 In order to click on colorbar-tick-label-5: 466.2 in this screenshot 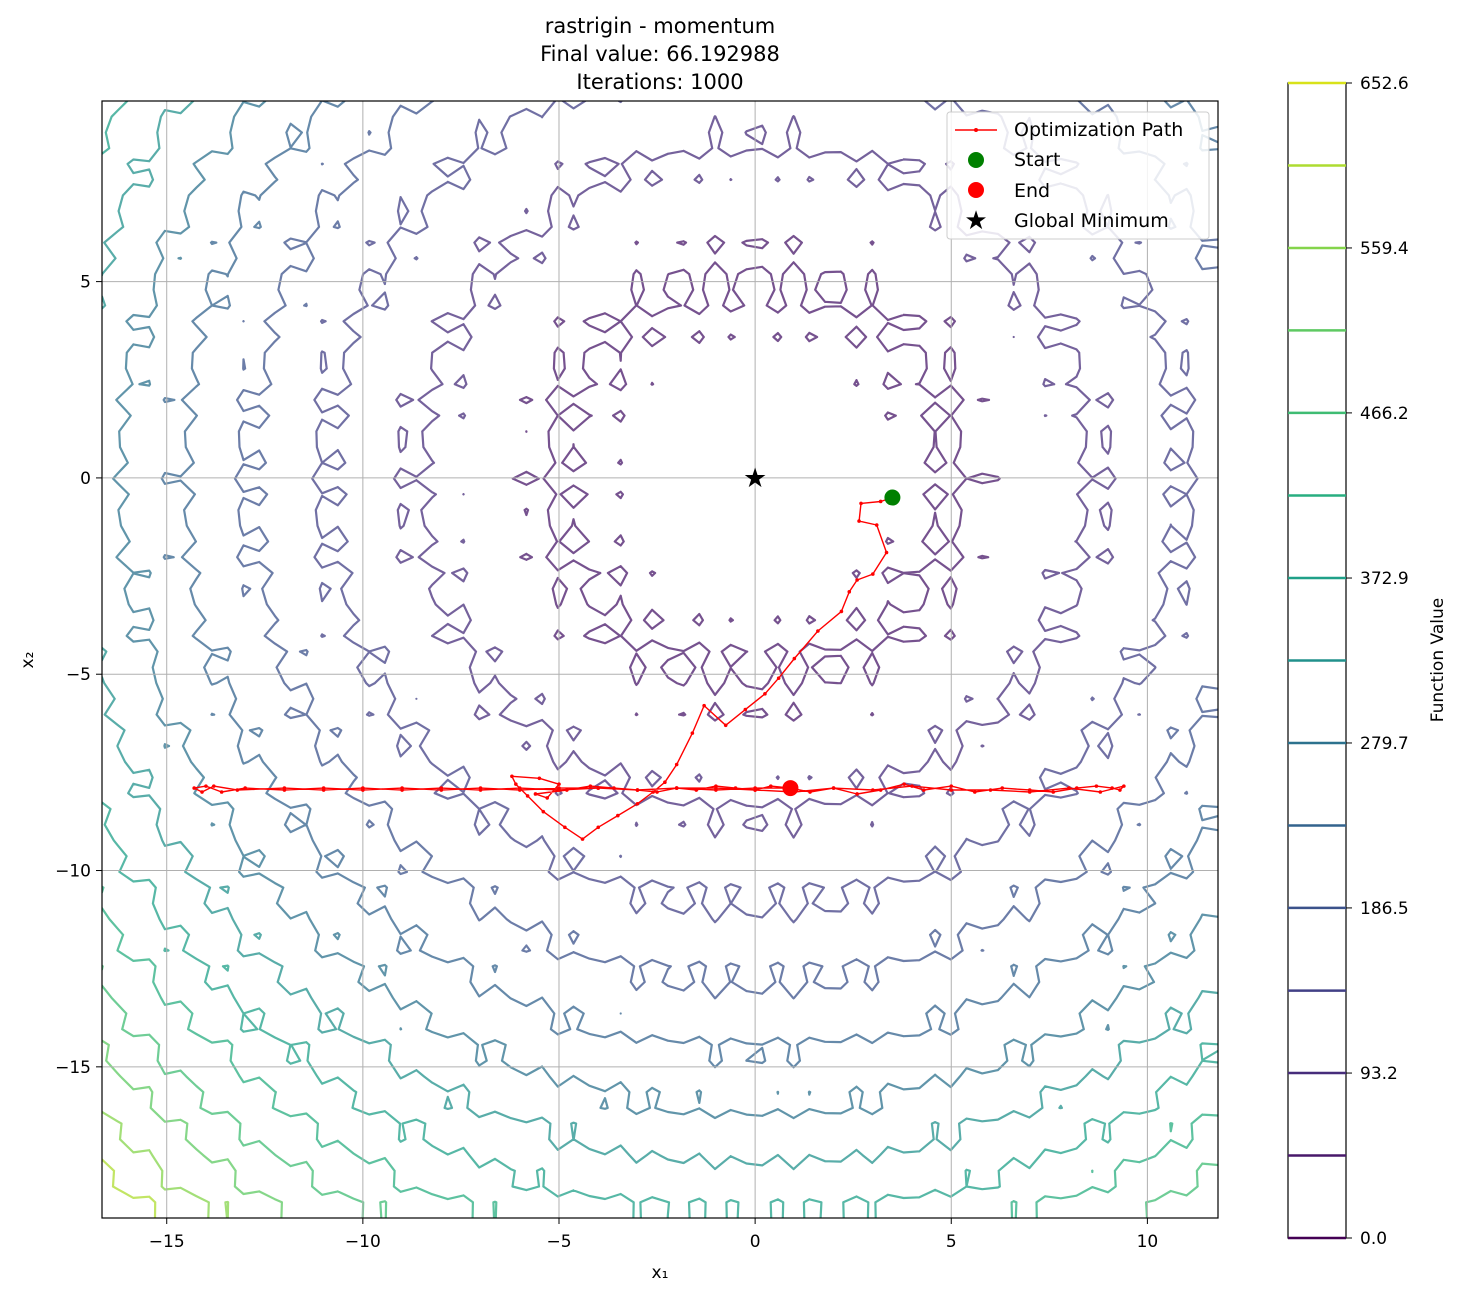, I will do `click(1384, 414)`.